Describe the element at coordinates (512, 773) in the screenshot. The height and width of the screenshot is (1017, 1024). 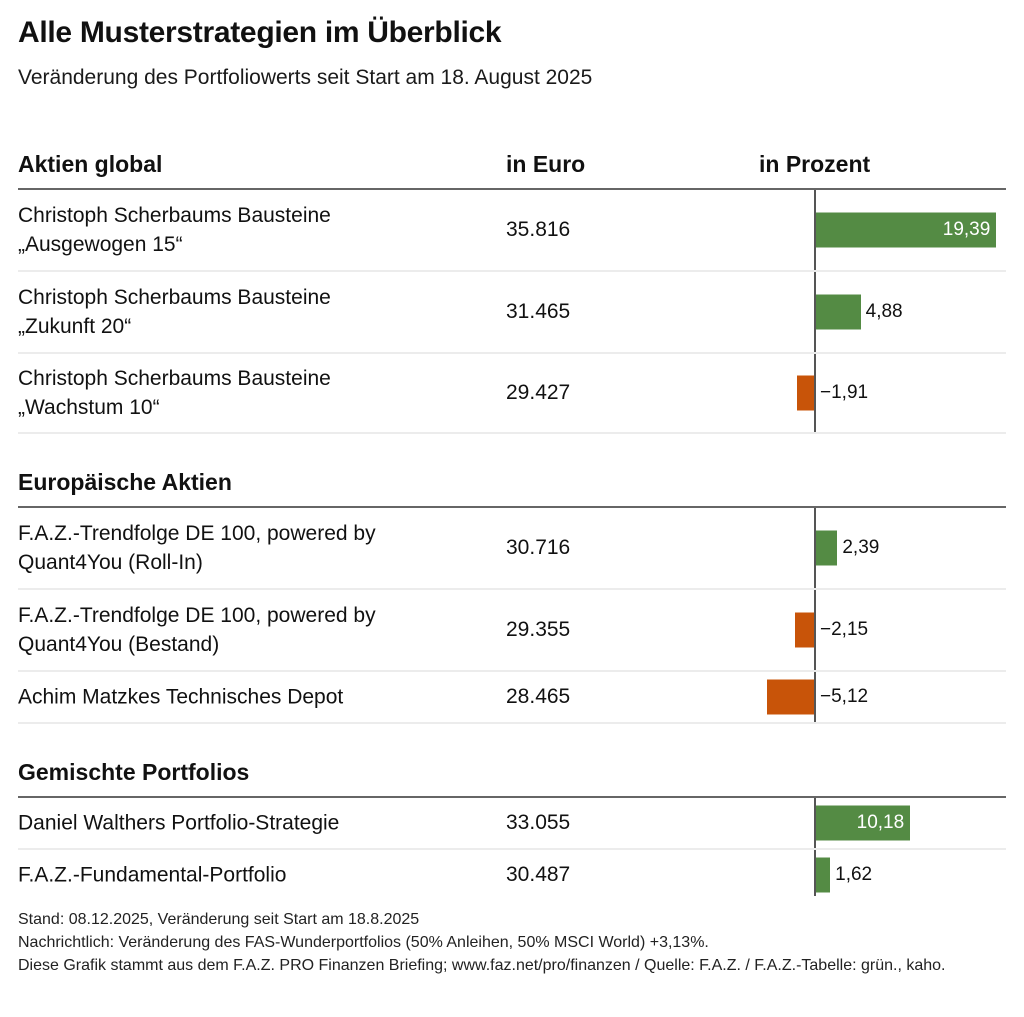
I see `section-header: Gemischte Portfolios` at that location.